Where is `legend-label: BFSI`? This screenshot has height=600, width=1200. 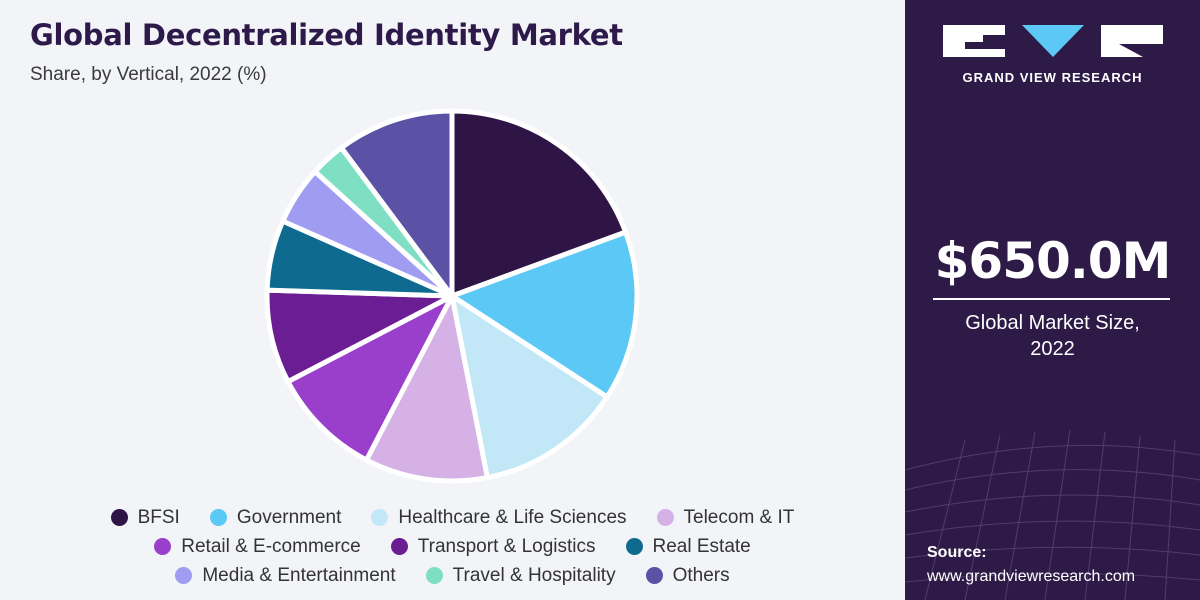
legend-label: BFSI is located at coordinates (158, 517).